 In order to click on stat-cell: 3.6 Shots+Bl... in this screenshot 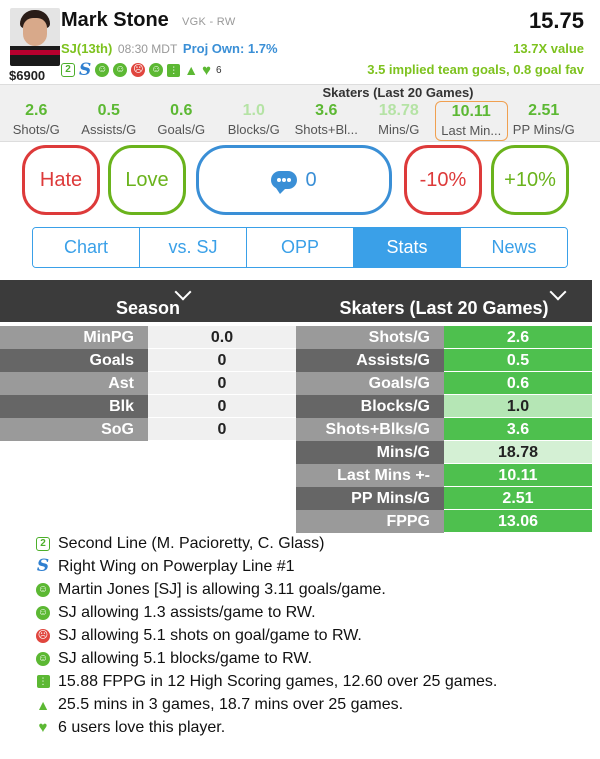, I will do `click(326, 121)`.